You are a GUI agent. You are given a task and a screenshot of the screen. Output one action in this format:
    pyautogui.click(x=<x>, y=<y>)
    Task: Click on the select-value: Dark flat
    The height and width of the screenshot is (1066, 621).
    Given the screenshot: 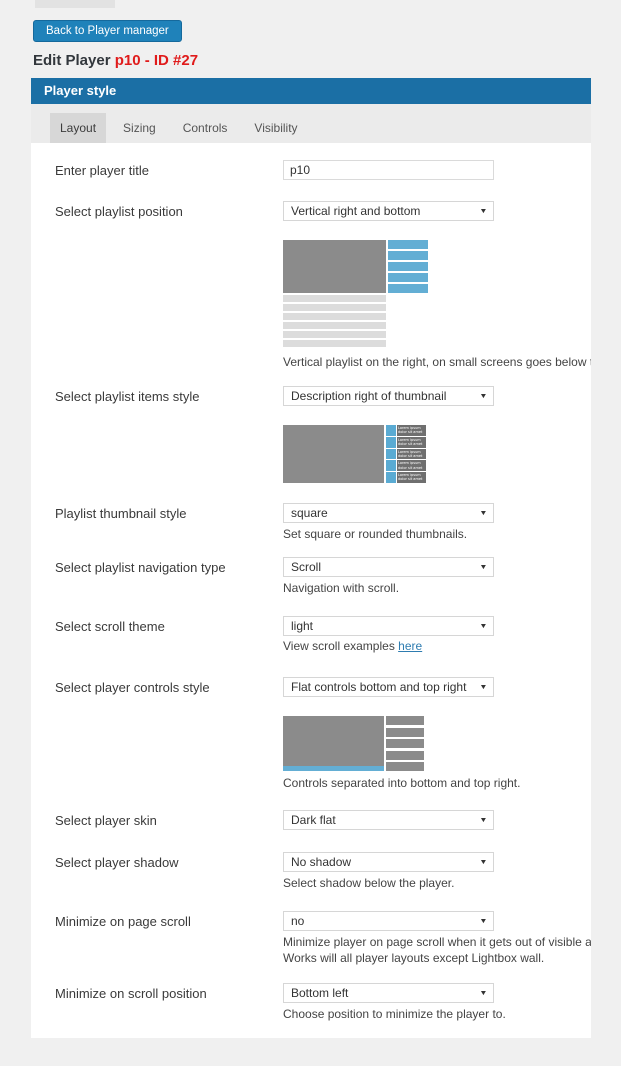 What is the action you would take?
    pyautogui.click(x=313, y=820)
    